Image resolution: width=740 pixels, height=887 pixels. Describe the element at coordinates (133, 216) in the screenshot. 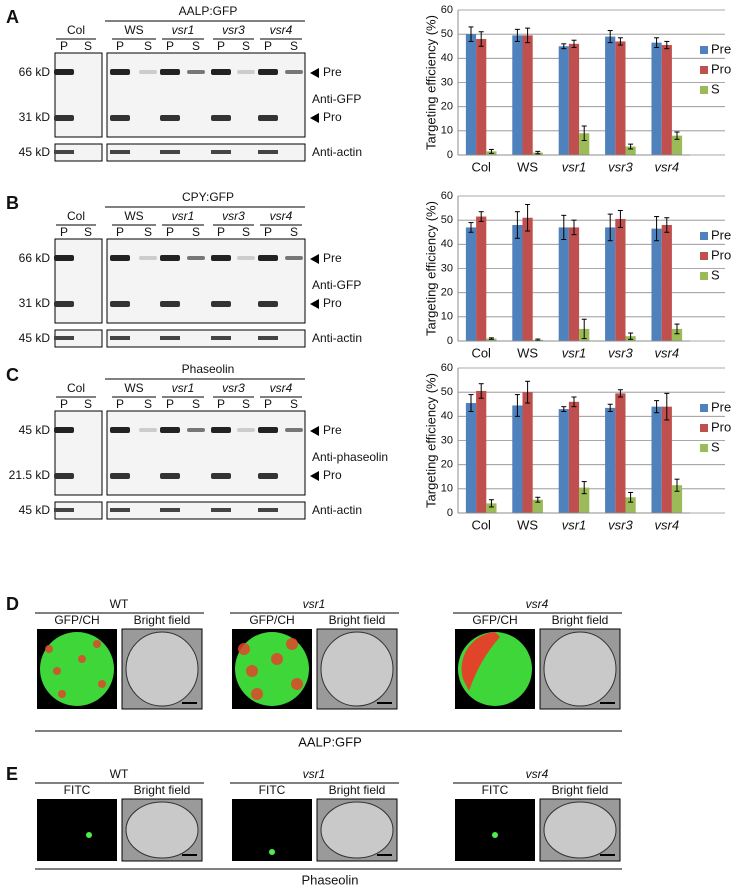

I see `lane-label: WS` at that location.